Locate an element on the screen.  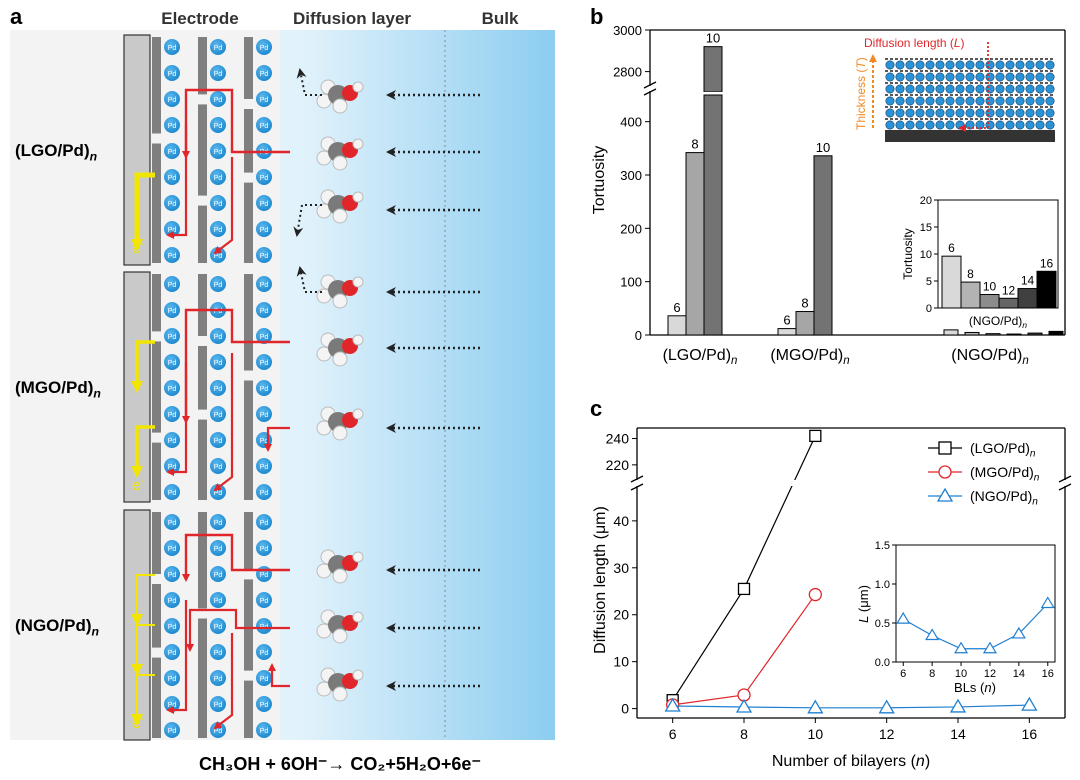
b-y-tick-label: 3000 is located at coordinates (627, 30).